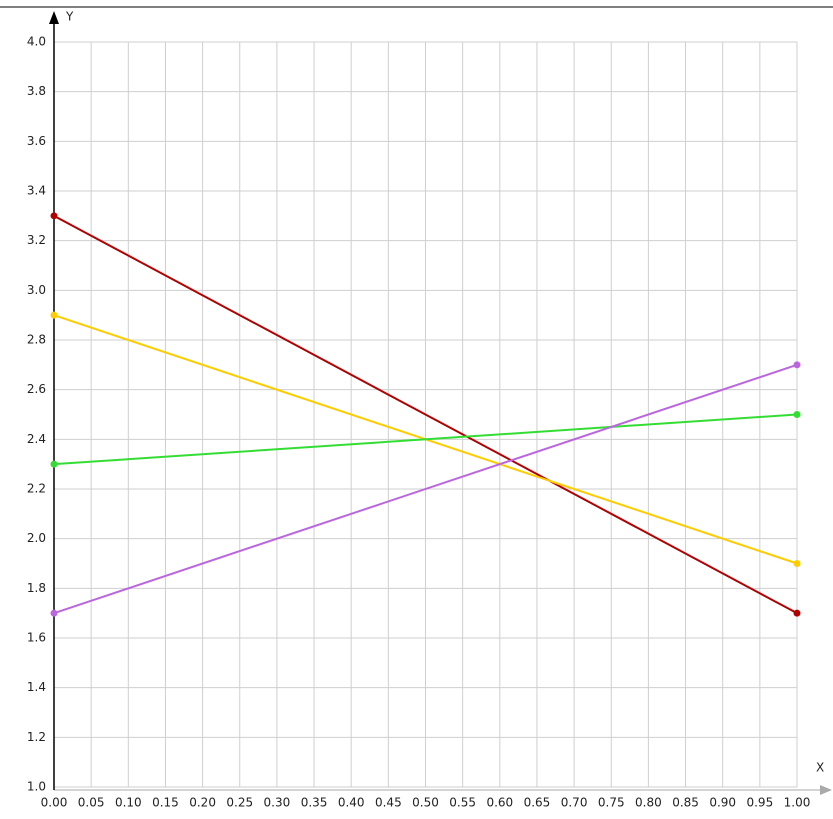  I want to click on y-tick-label: 2.6, so click(36, 389).